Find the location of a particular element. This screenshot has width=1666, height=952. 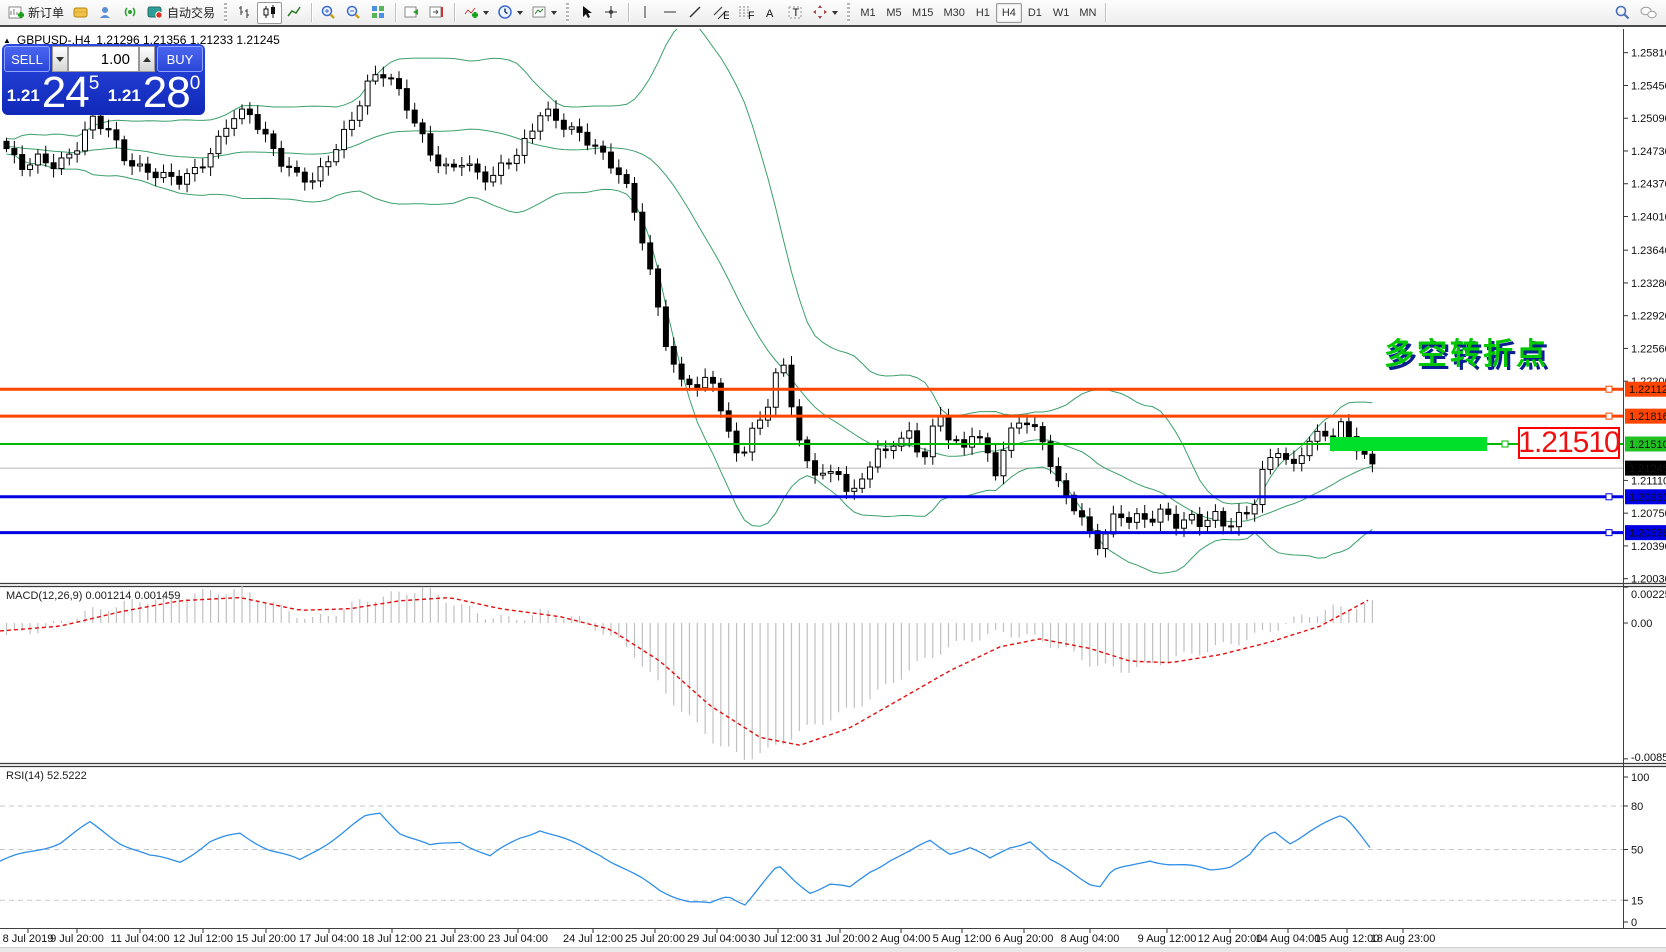

volume-input: 1.00 is located at coordinates (103, 59).